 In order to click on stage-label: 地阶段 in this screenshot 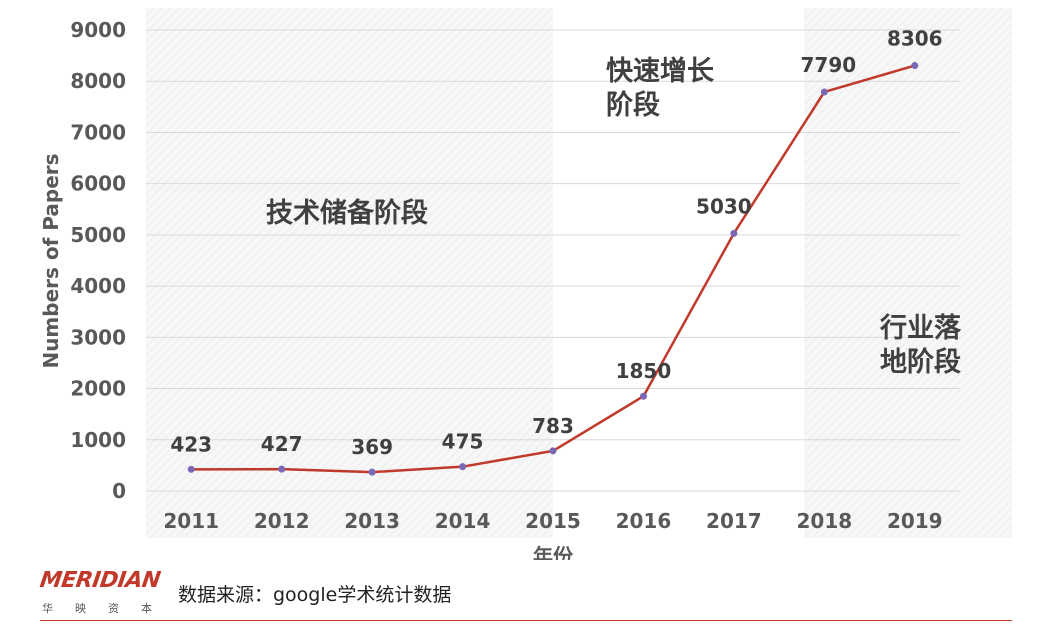, I will do `click(920, 362)`.